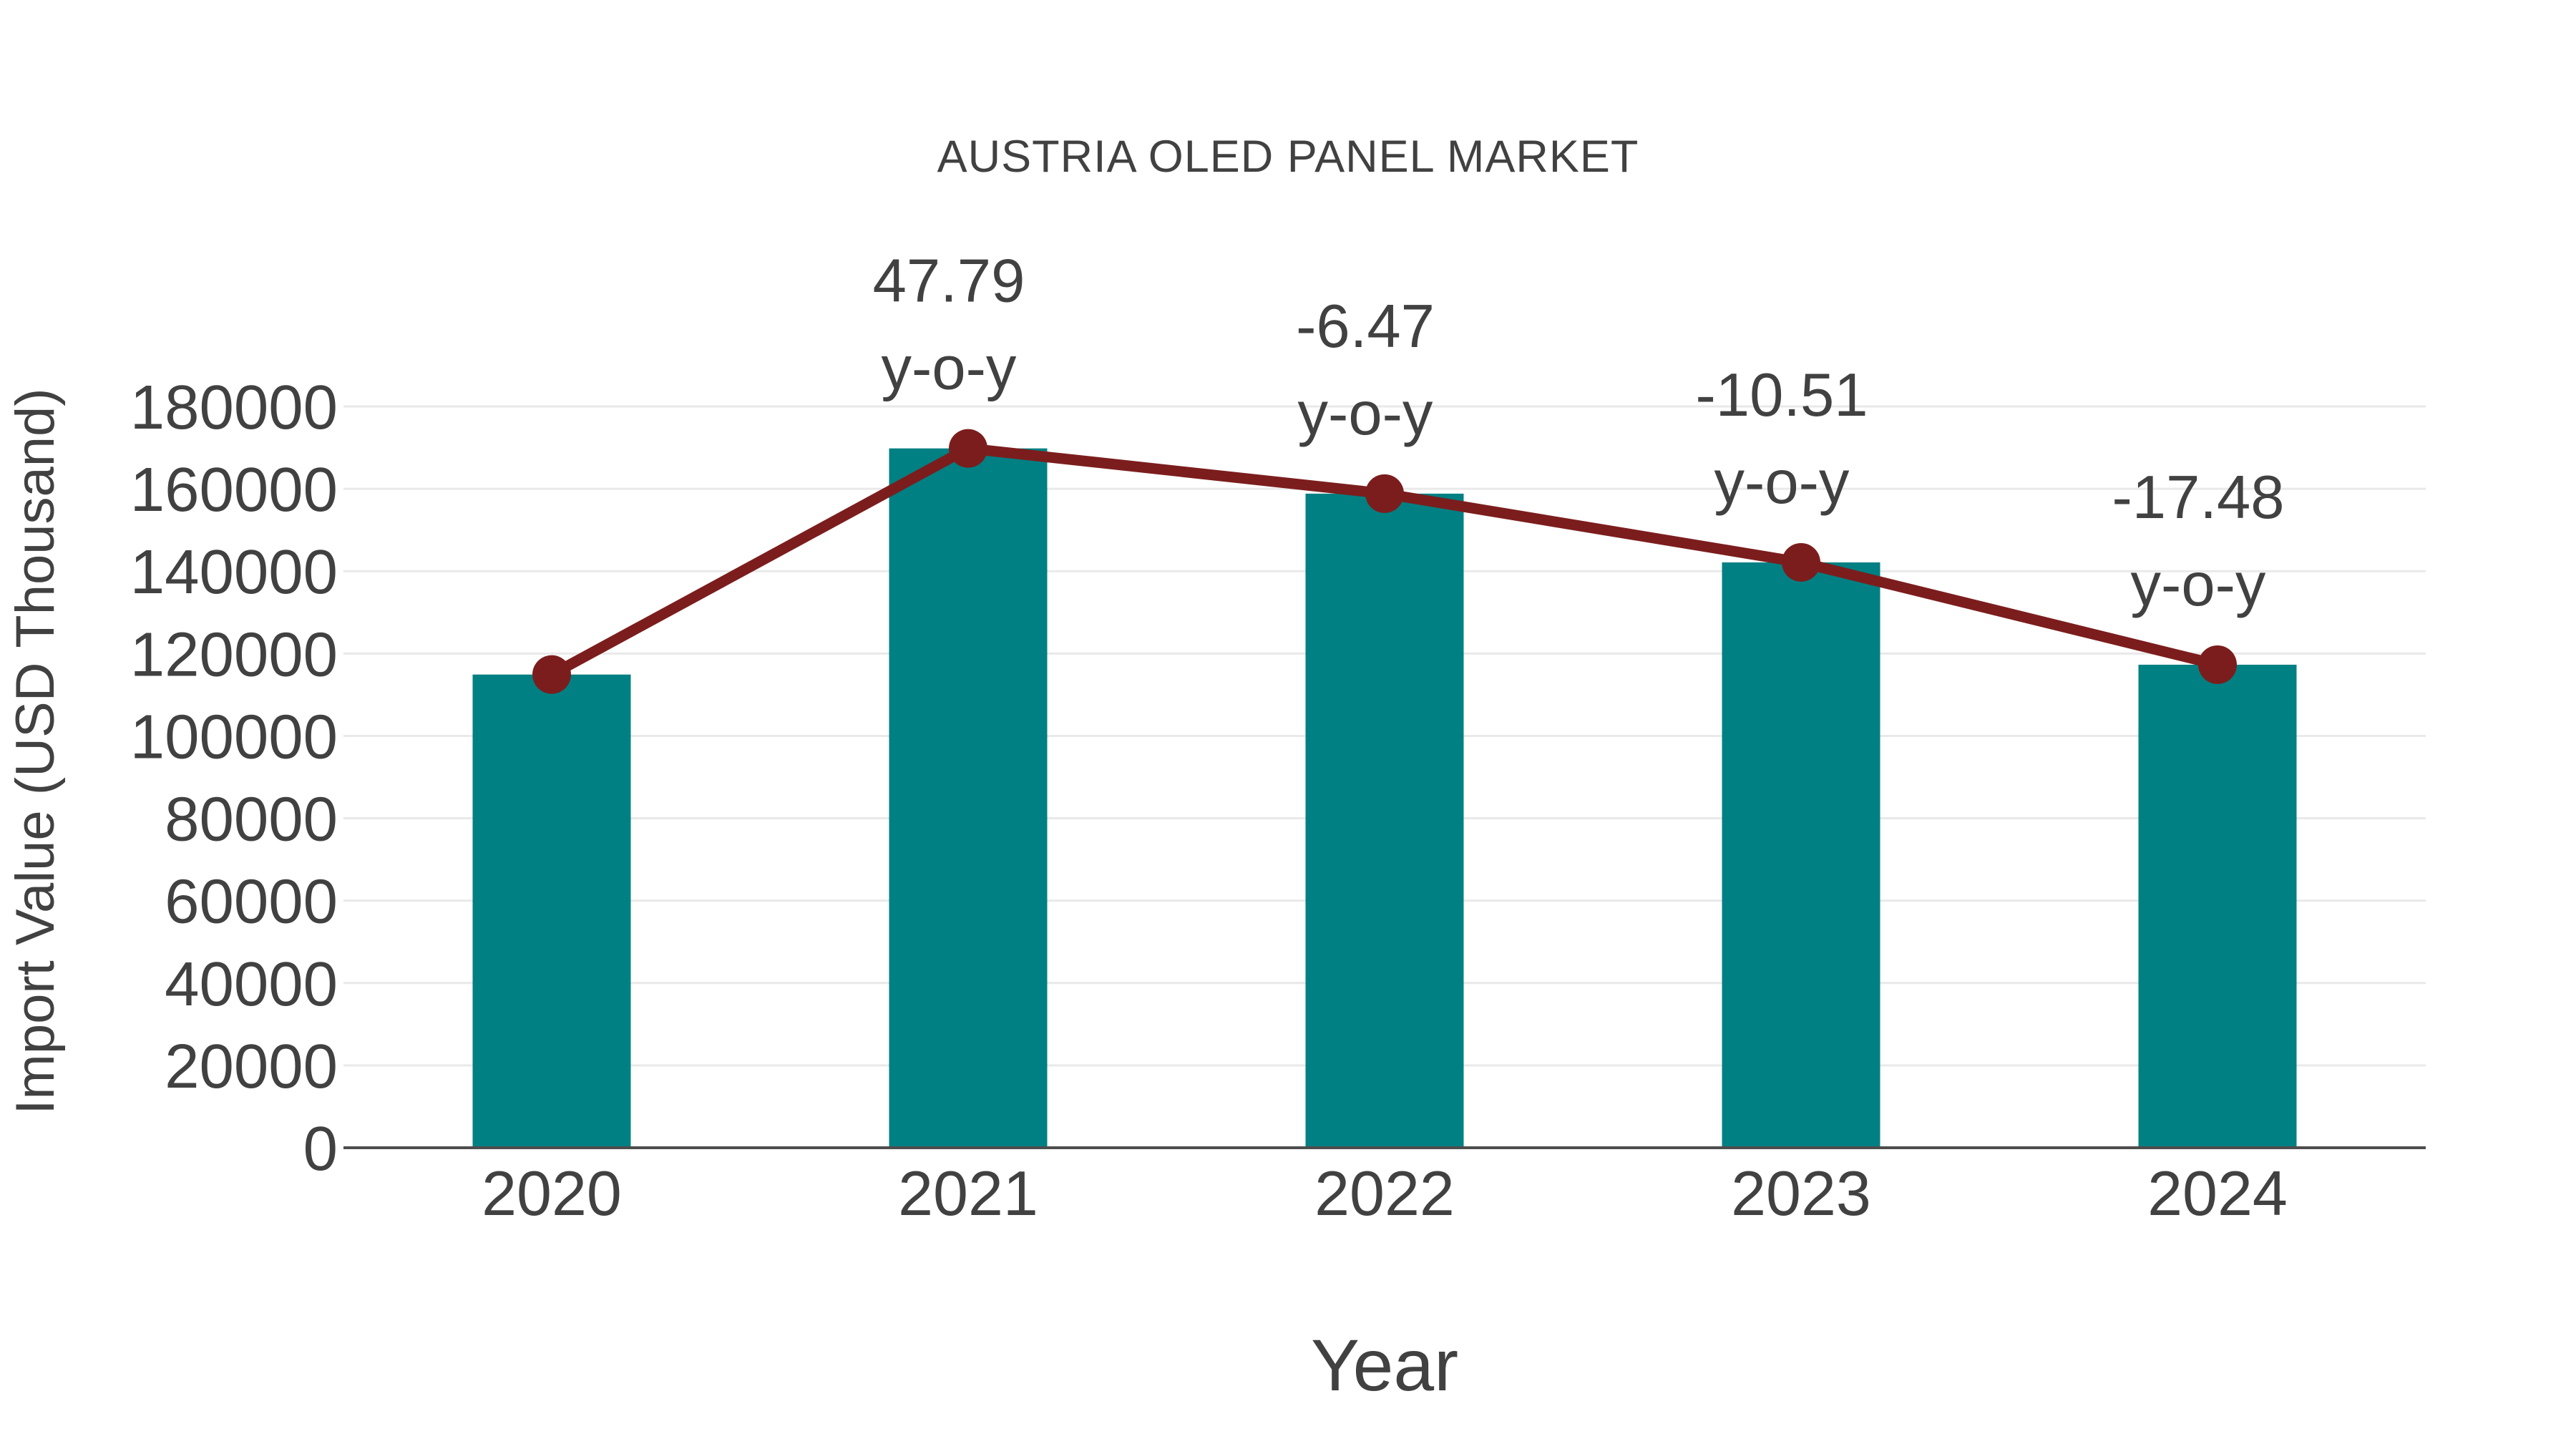 The image size is (2576, 1449). What do you see at coordinates (234, 654) in the screenshot?
I see `y-tick-label-120000: 120000` at bounding box center [234, 654].